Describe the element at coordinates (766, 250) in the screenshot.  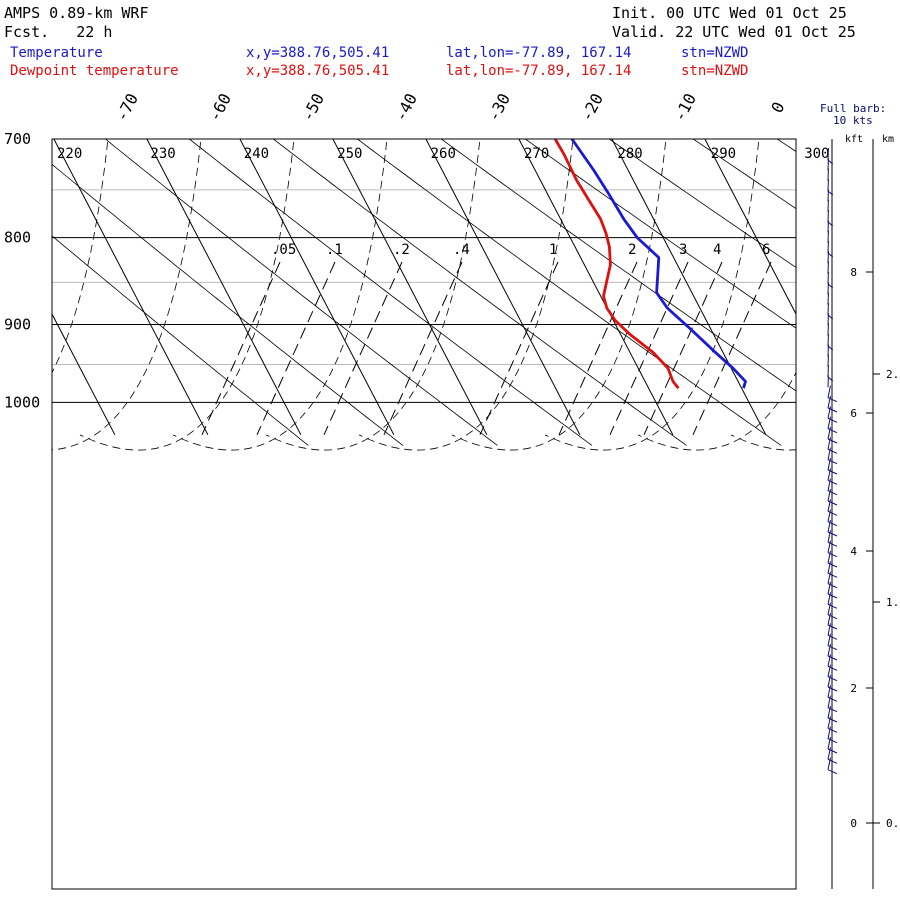
I see `mixing-ratio-label: 6` at that location.